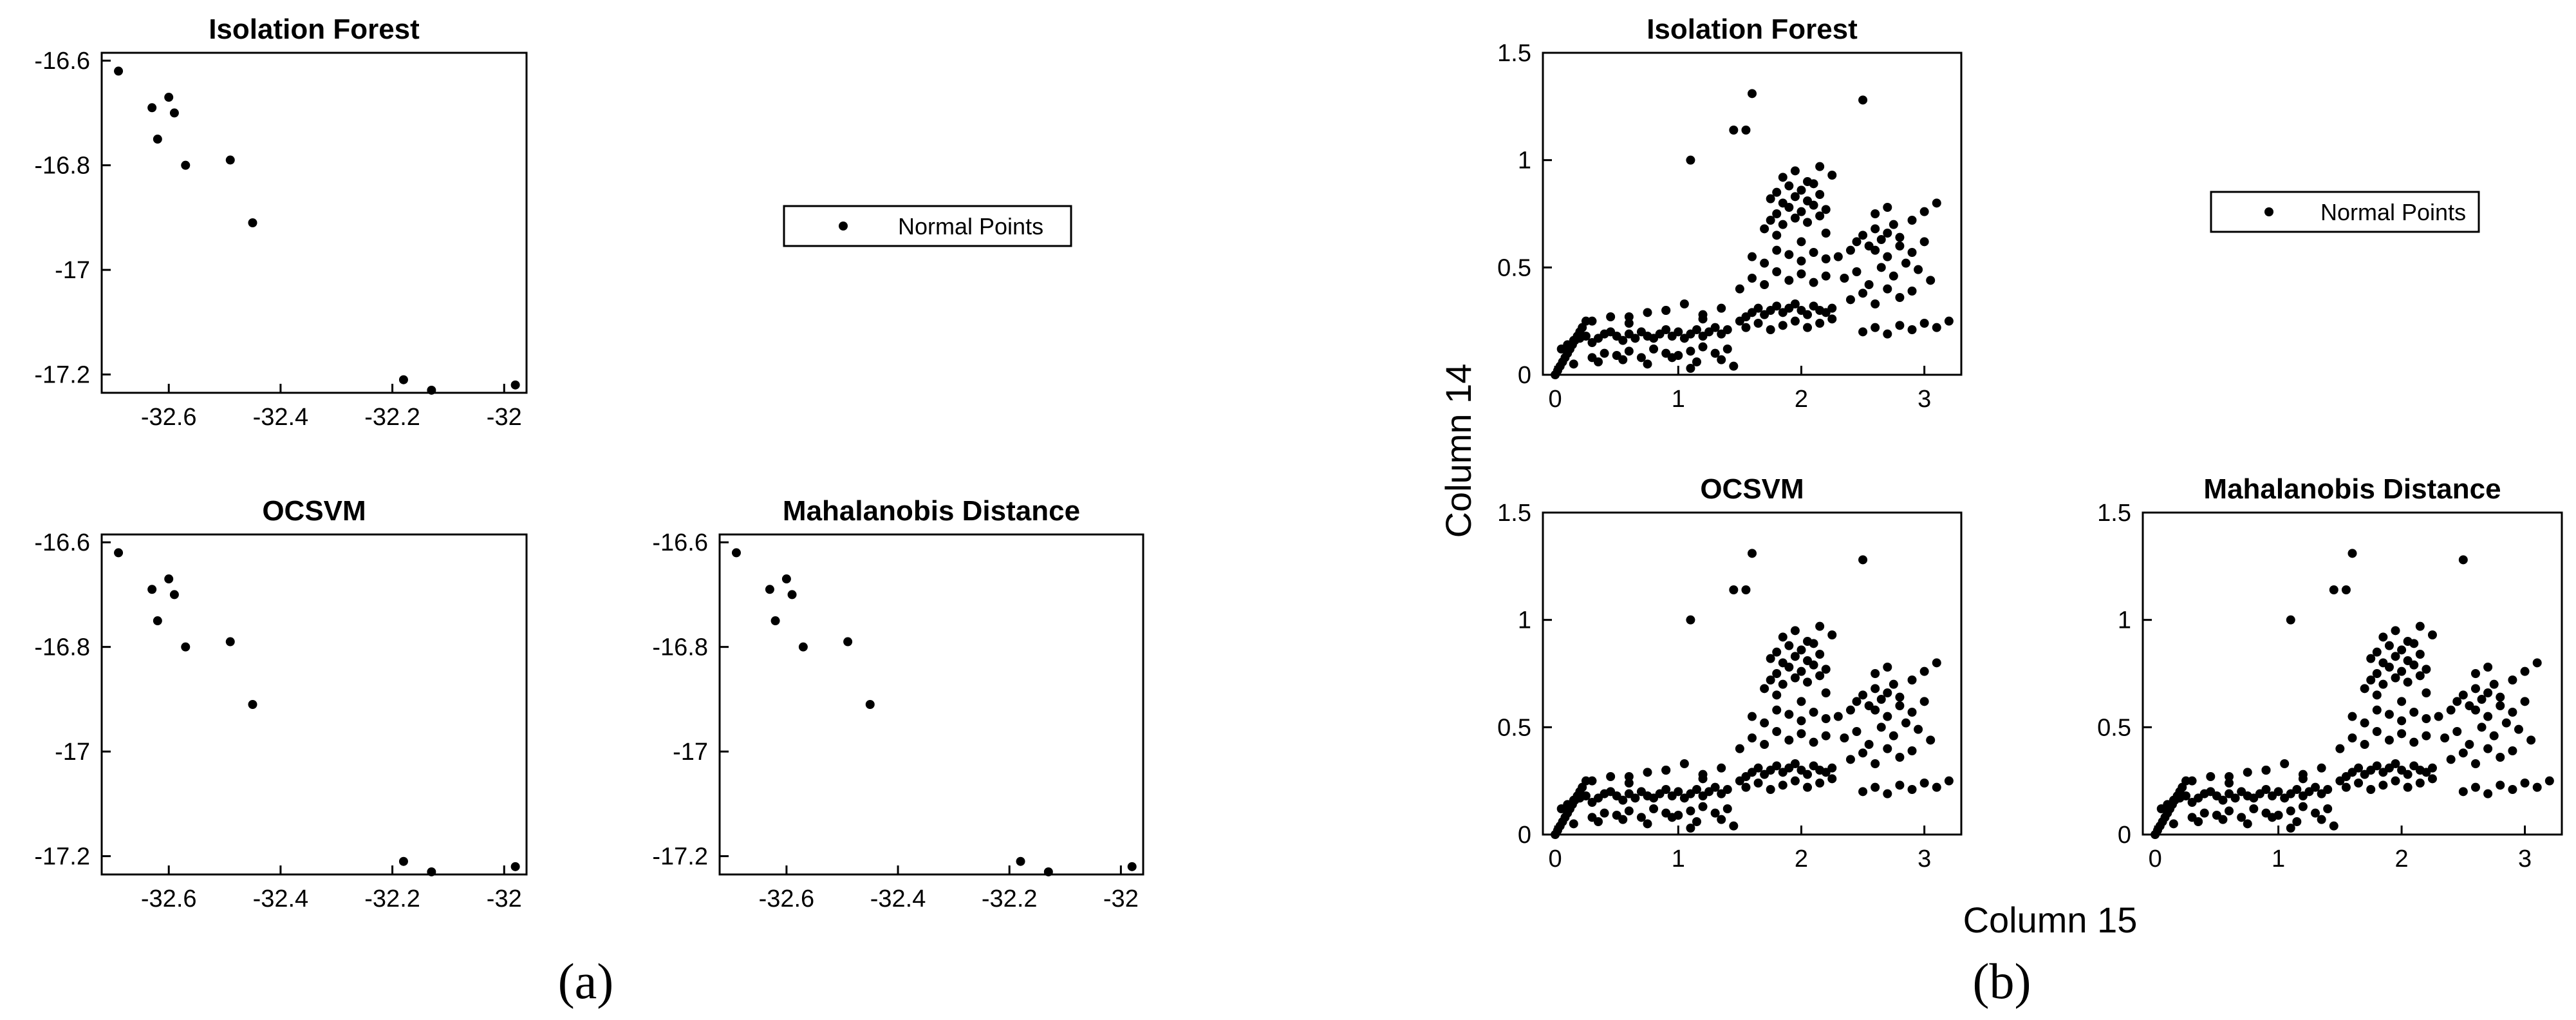 This screenshot has width=2576, height=1020. Describe the element at coordinates (843, 226) in the screenshot. I see `legend-a-marker` at that location.